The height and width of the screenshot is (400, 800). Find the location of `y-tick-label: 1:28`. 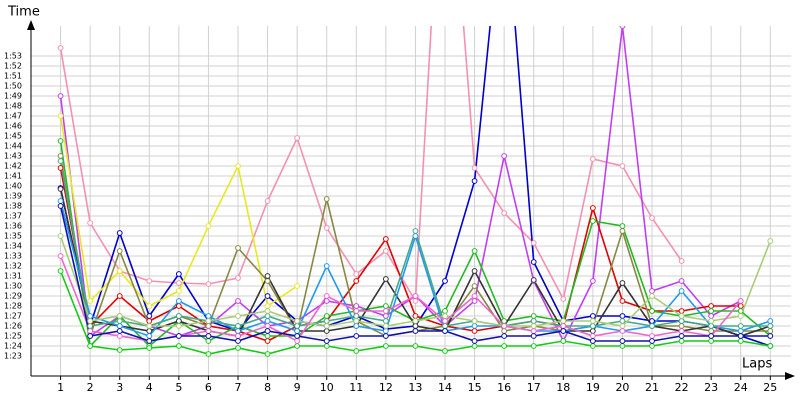

y-tick-label: 1:28 is located at coordinates (13, 306).